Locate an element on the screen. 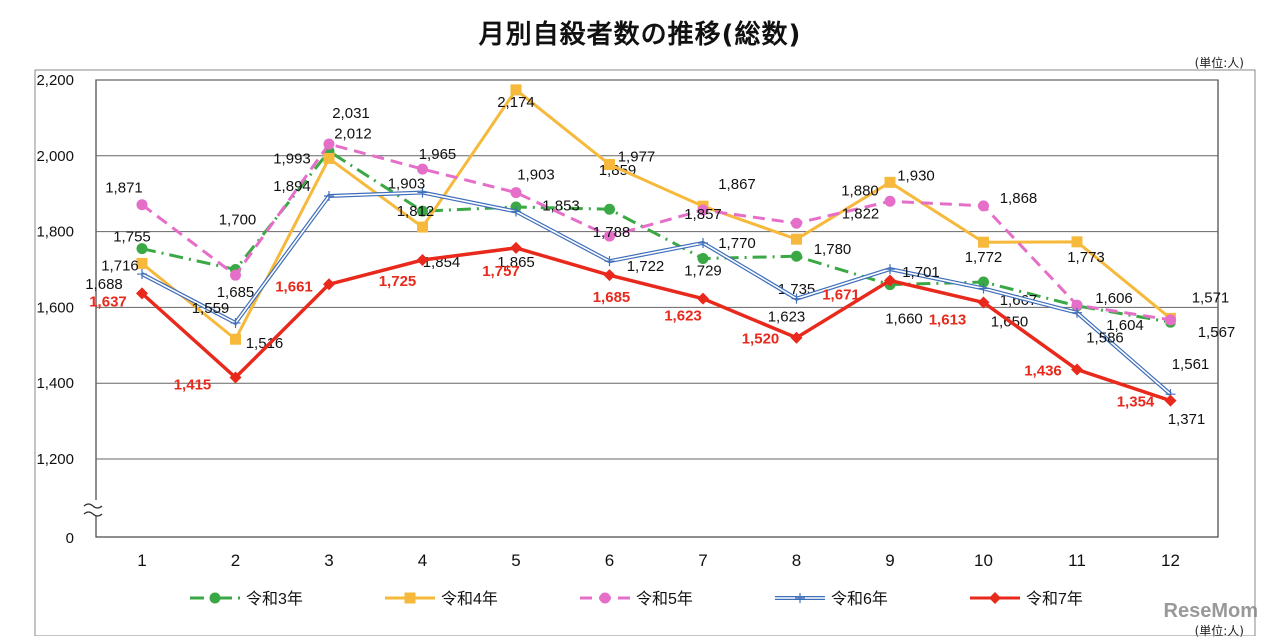  data-label: 1,415 is located at coordinates (193, 385).